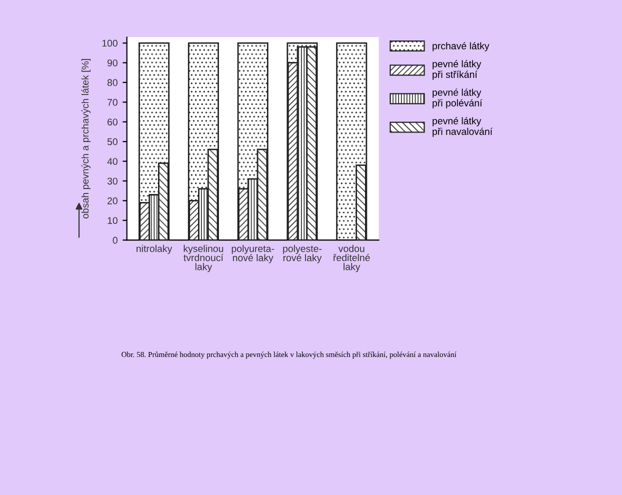 The width and height of the screenshot is (622, 495). What do you see at coordinates (112, 161) in the screenshot?
I see `y-tick-label: 40` at bounding box center [112, 161].